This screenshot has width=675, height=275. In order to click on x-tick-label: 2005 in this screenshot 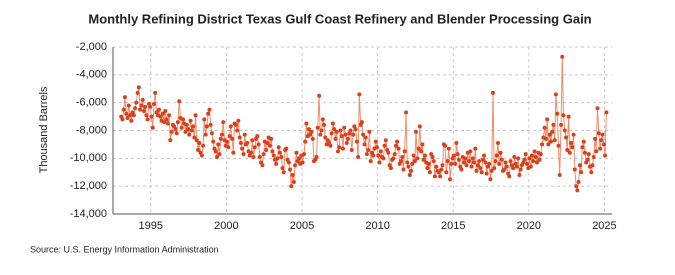, I will do `click(302, 226)`.